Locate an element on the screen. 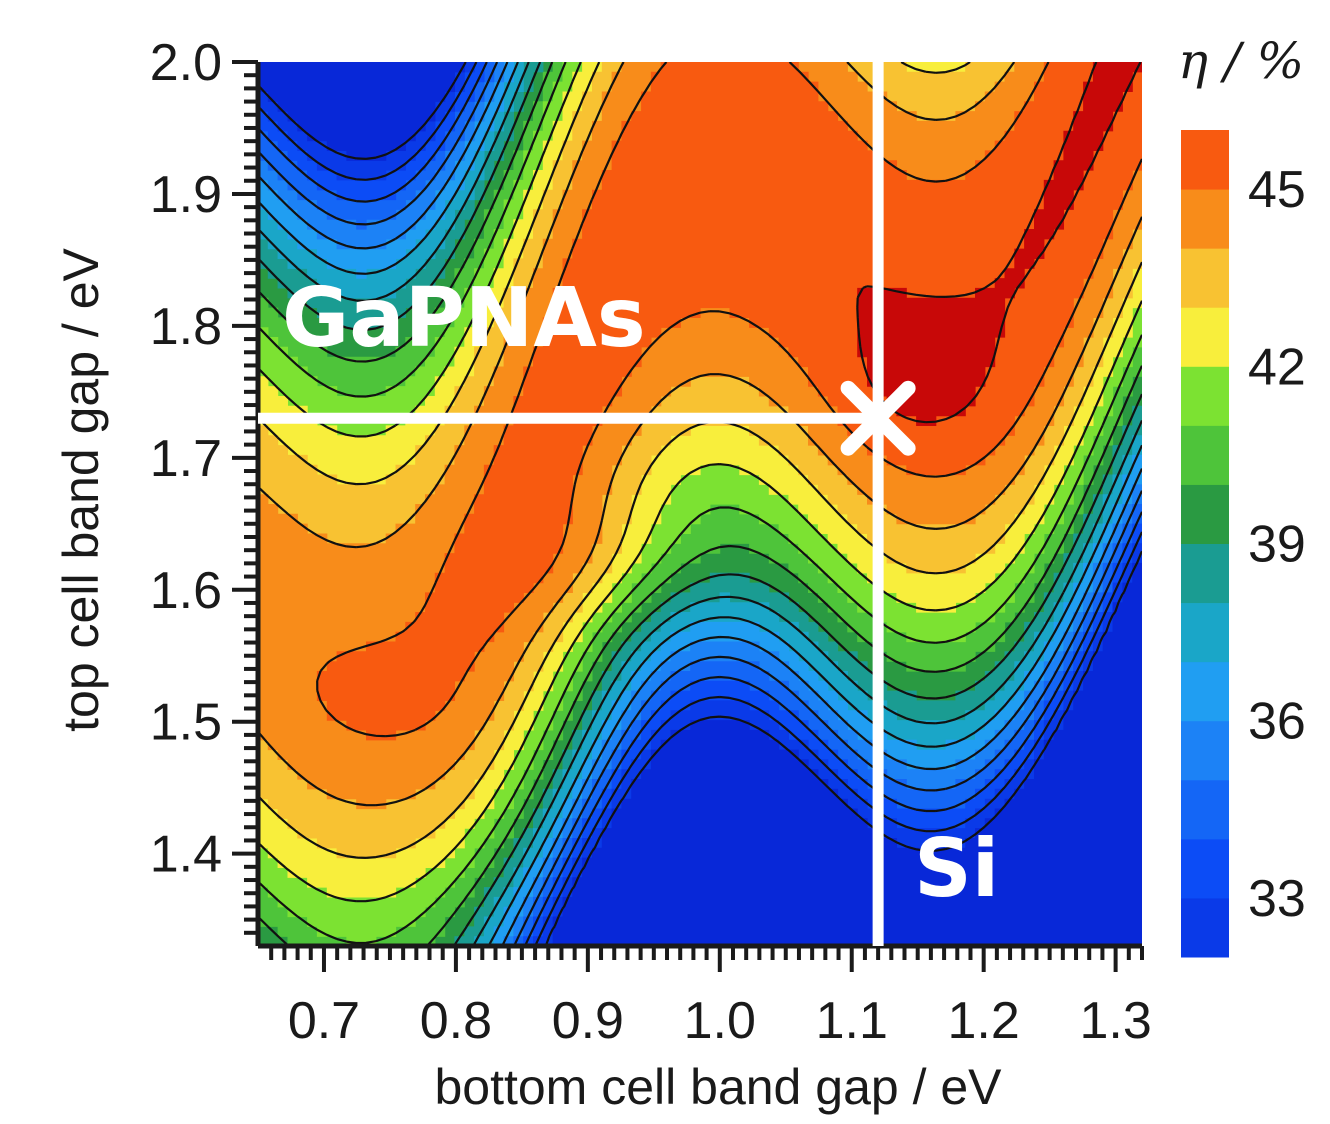  colorbar-tick-label: 39 is located at coordinates (1277, 545).